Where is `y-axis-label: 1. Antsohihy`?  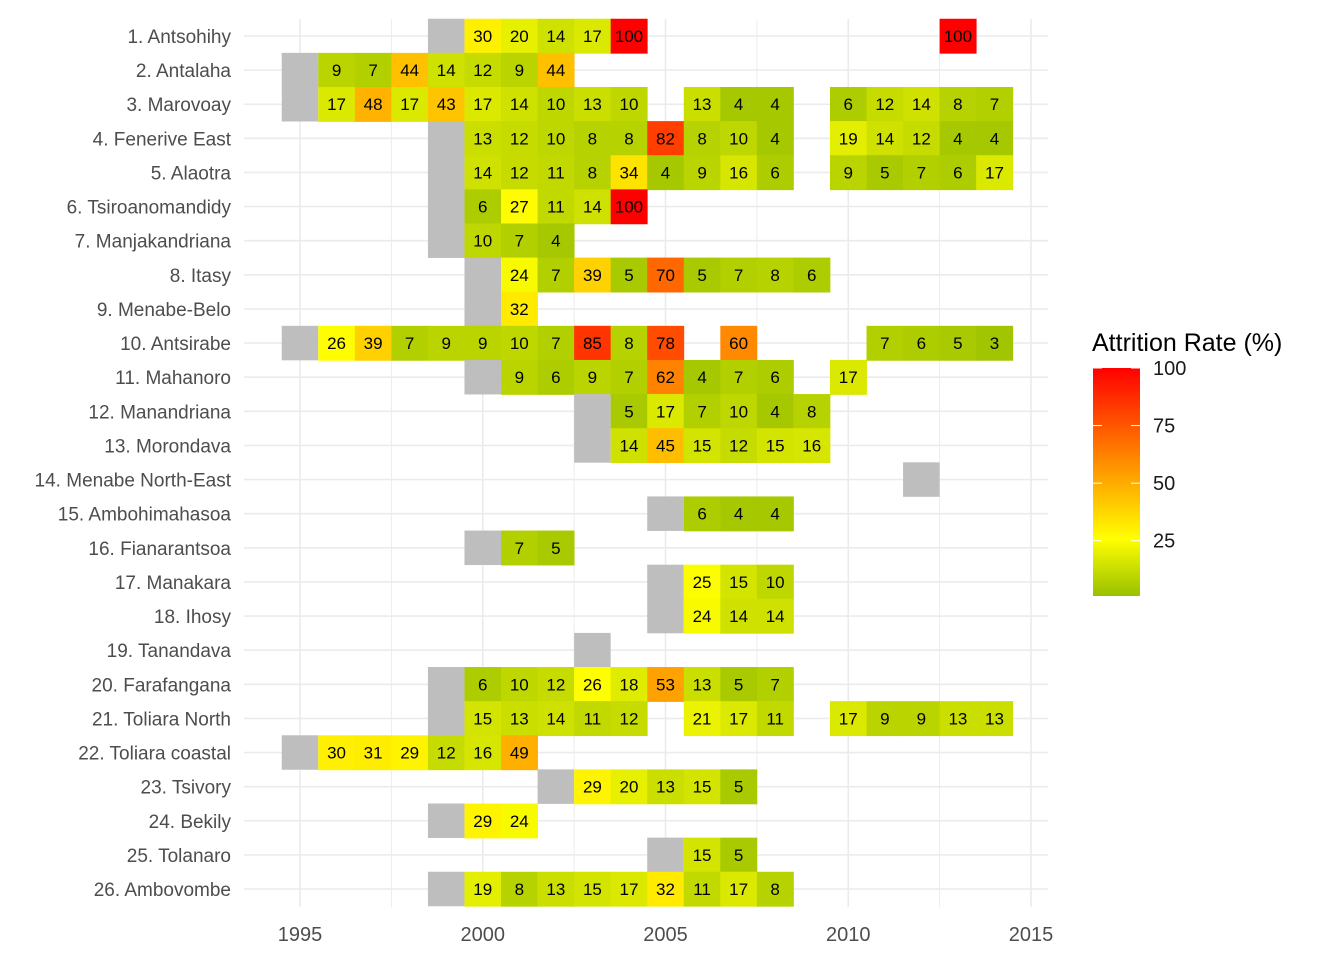
y-axis-label: 1. Antsohihy is located at coordinates (179, 37).